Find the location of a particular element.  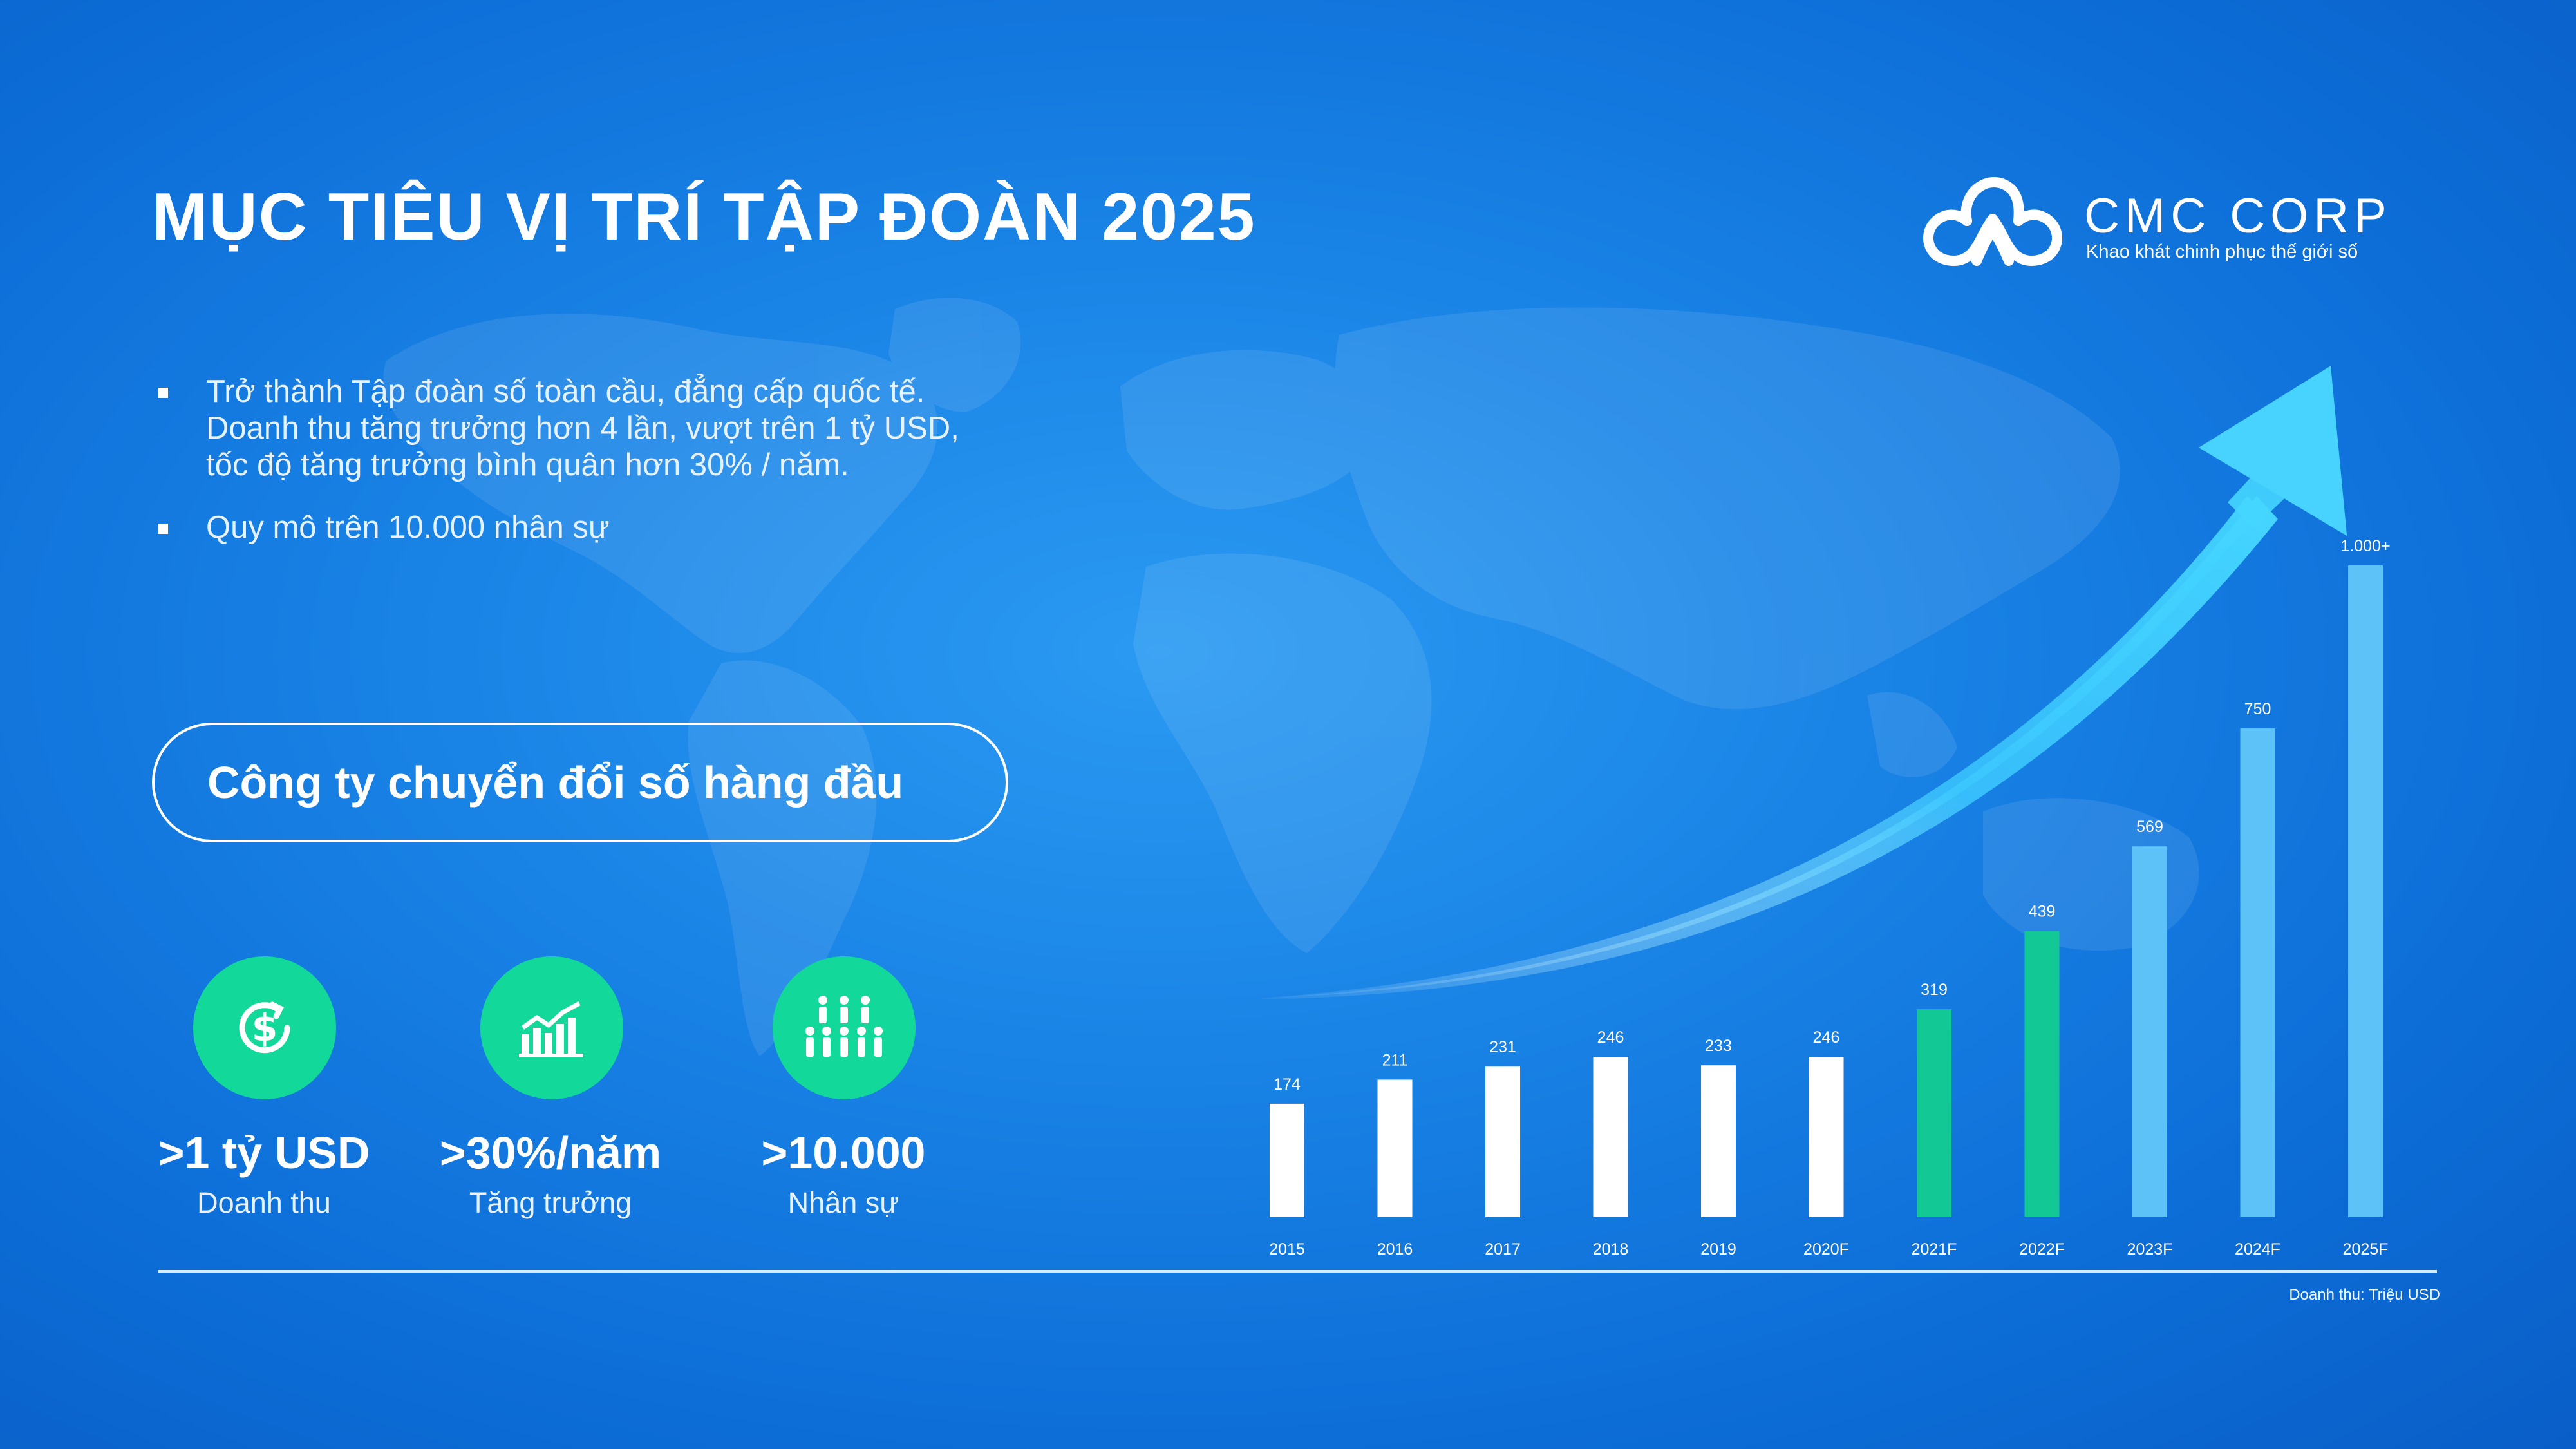

bar-value-label: 211 is located at coordinates (1395, 1060).